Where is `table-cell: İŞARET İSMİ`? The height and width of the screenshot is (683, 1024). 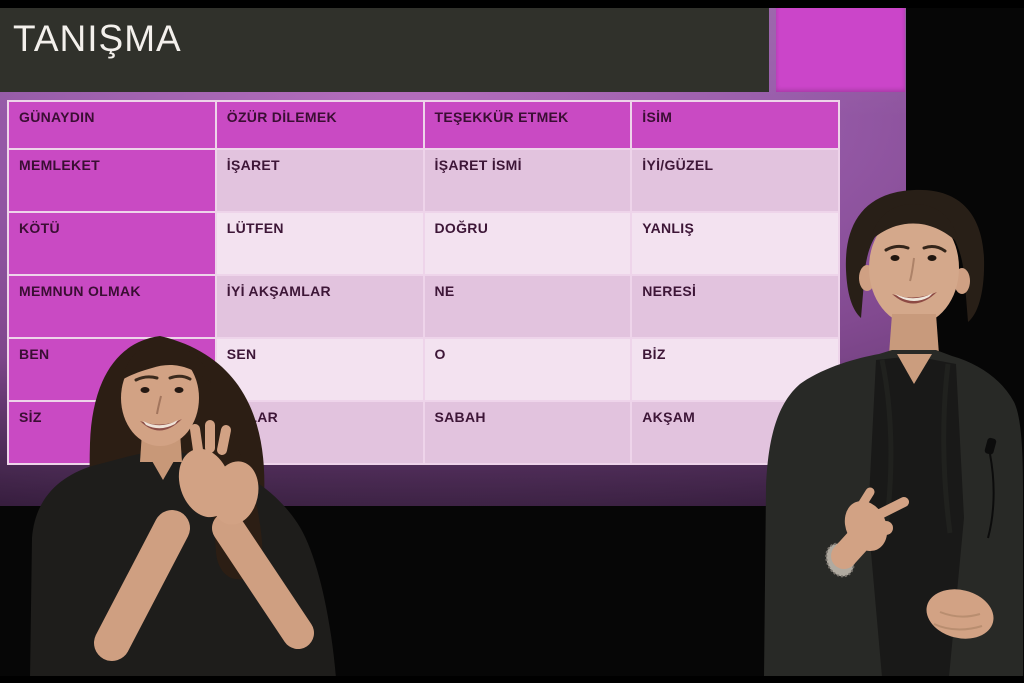
table-cell: İŞARET İSMİ is located at coordinates (527, 180).